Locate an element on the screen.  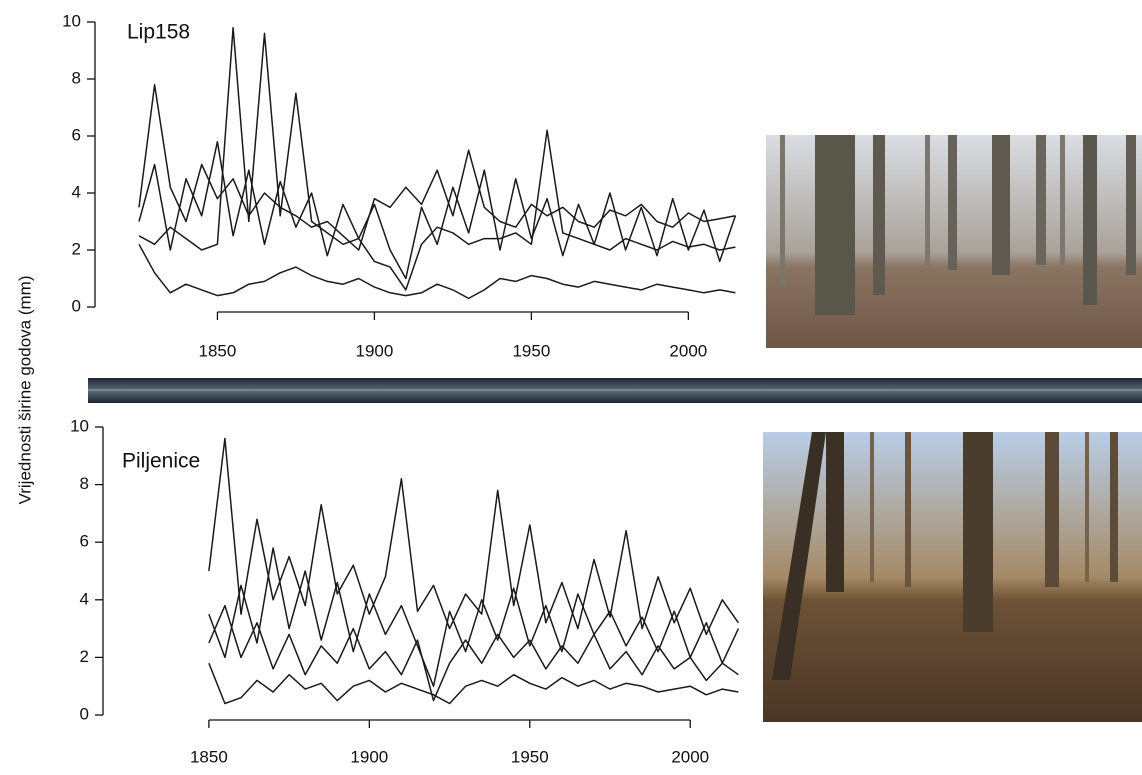
tree-core-strip is located at coordinates (615, 390).